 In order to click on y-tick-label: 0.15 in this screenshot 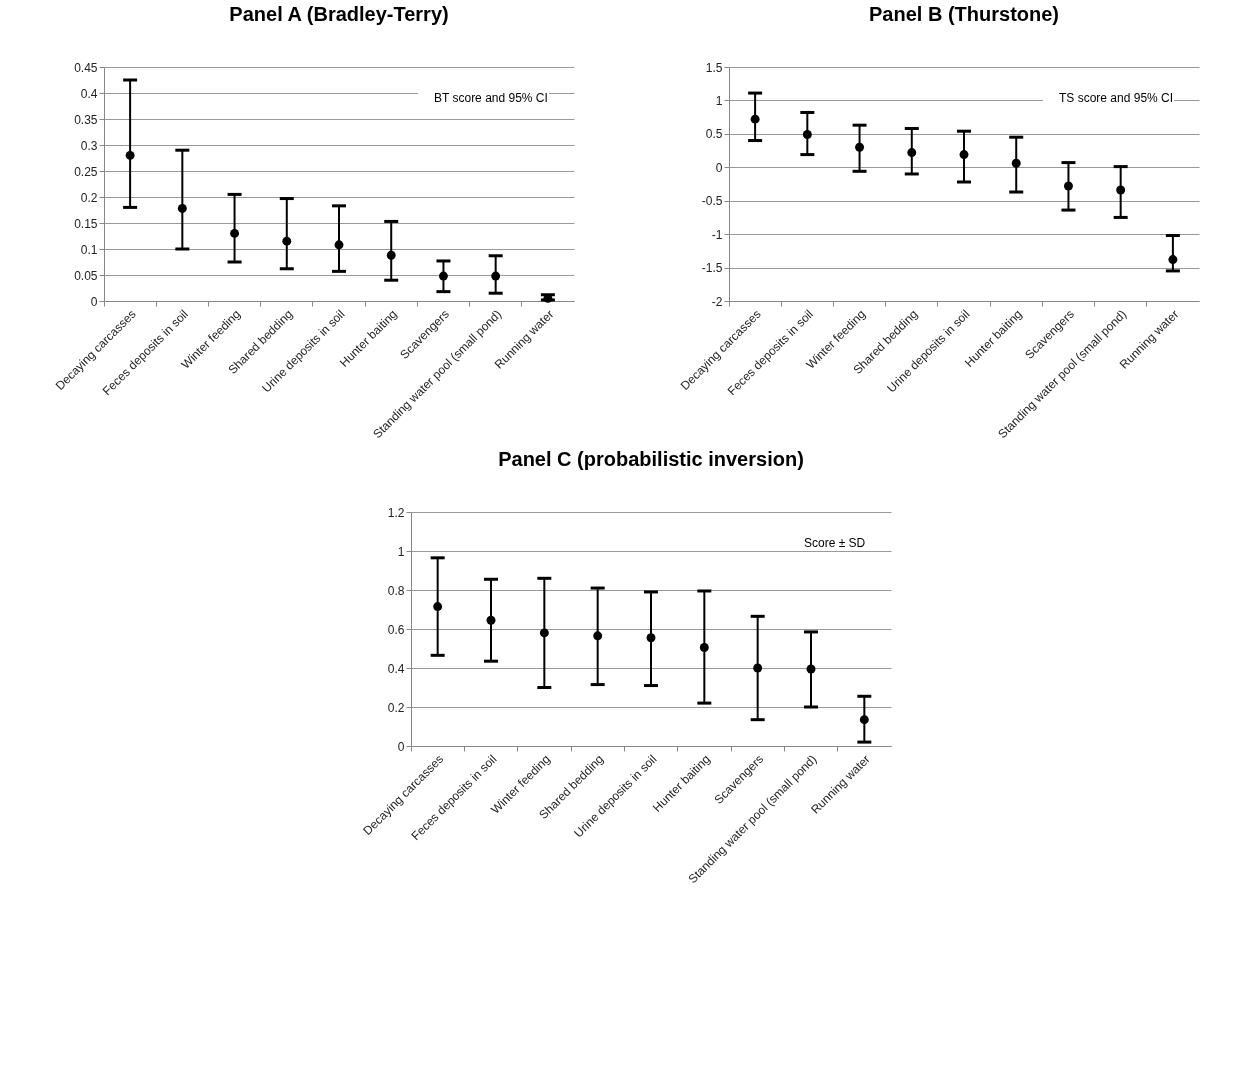, I will do `click(85, 223)`.